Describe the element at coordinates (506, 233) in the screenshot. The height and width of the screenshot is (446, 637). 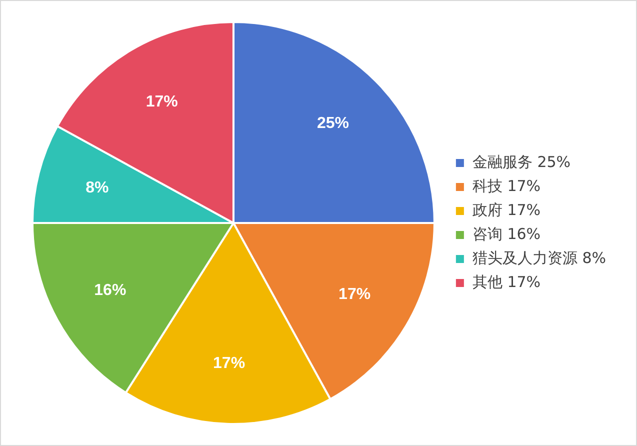
I see `legend-label: 咨询 16%` at that location.